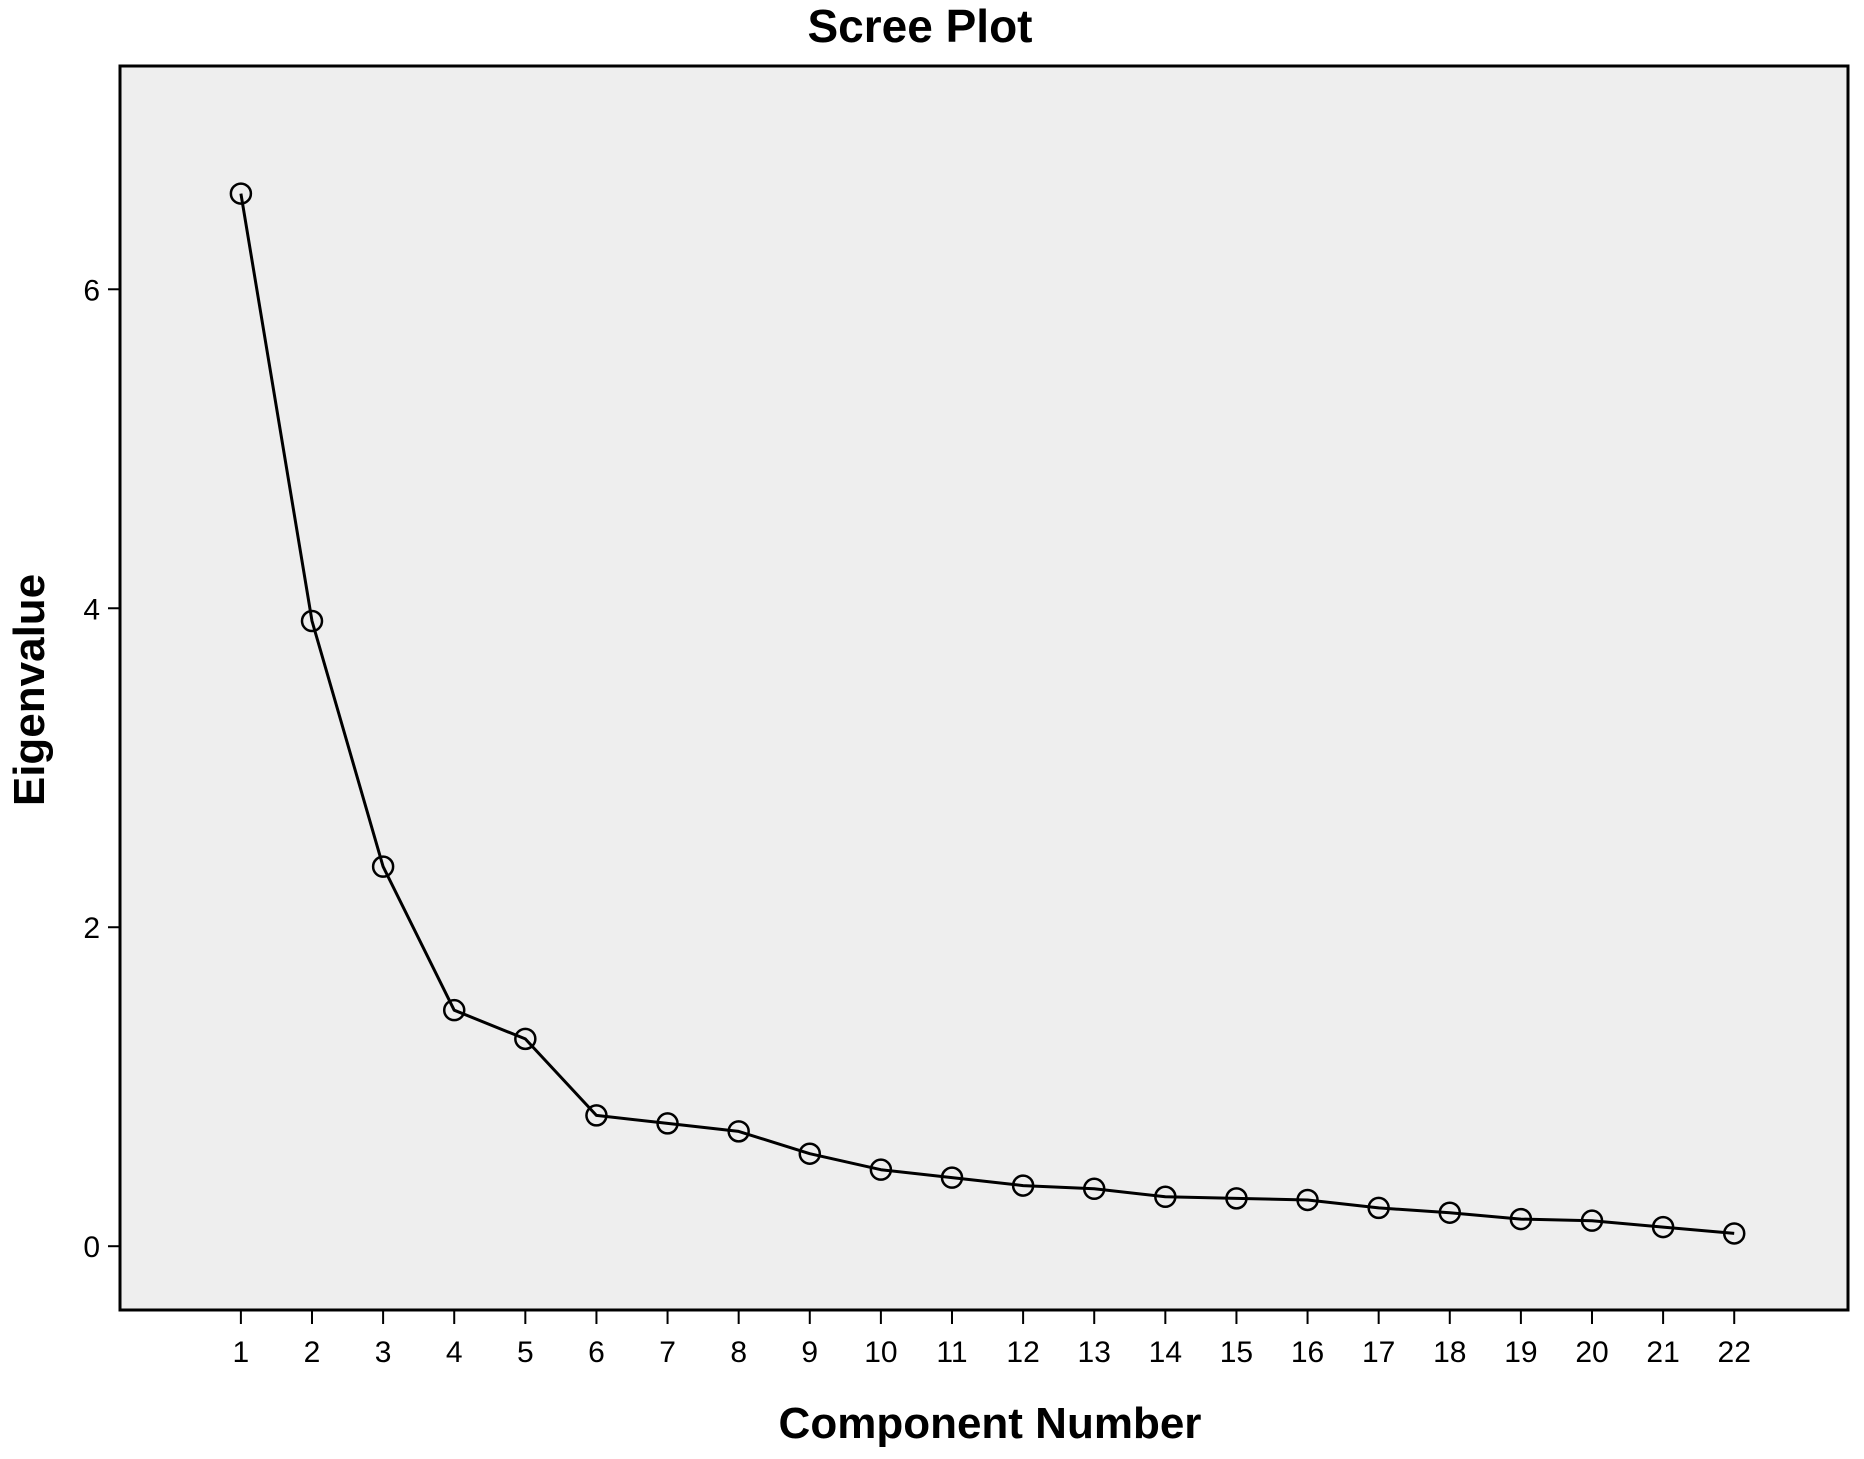 This screenshot has height=1459, width=1864. I want to click on x-tick-label: 17, so click(1378, 1352).